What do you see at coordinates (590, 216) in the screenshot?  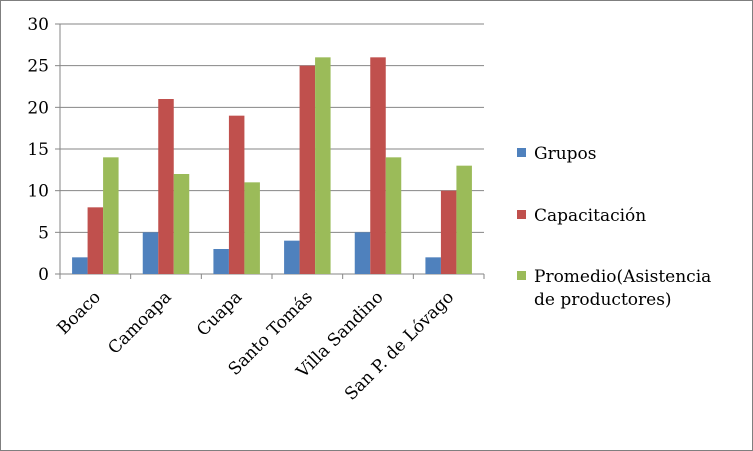 I see `legend-label: Capacitación` at bounding box center [590, 216].